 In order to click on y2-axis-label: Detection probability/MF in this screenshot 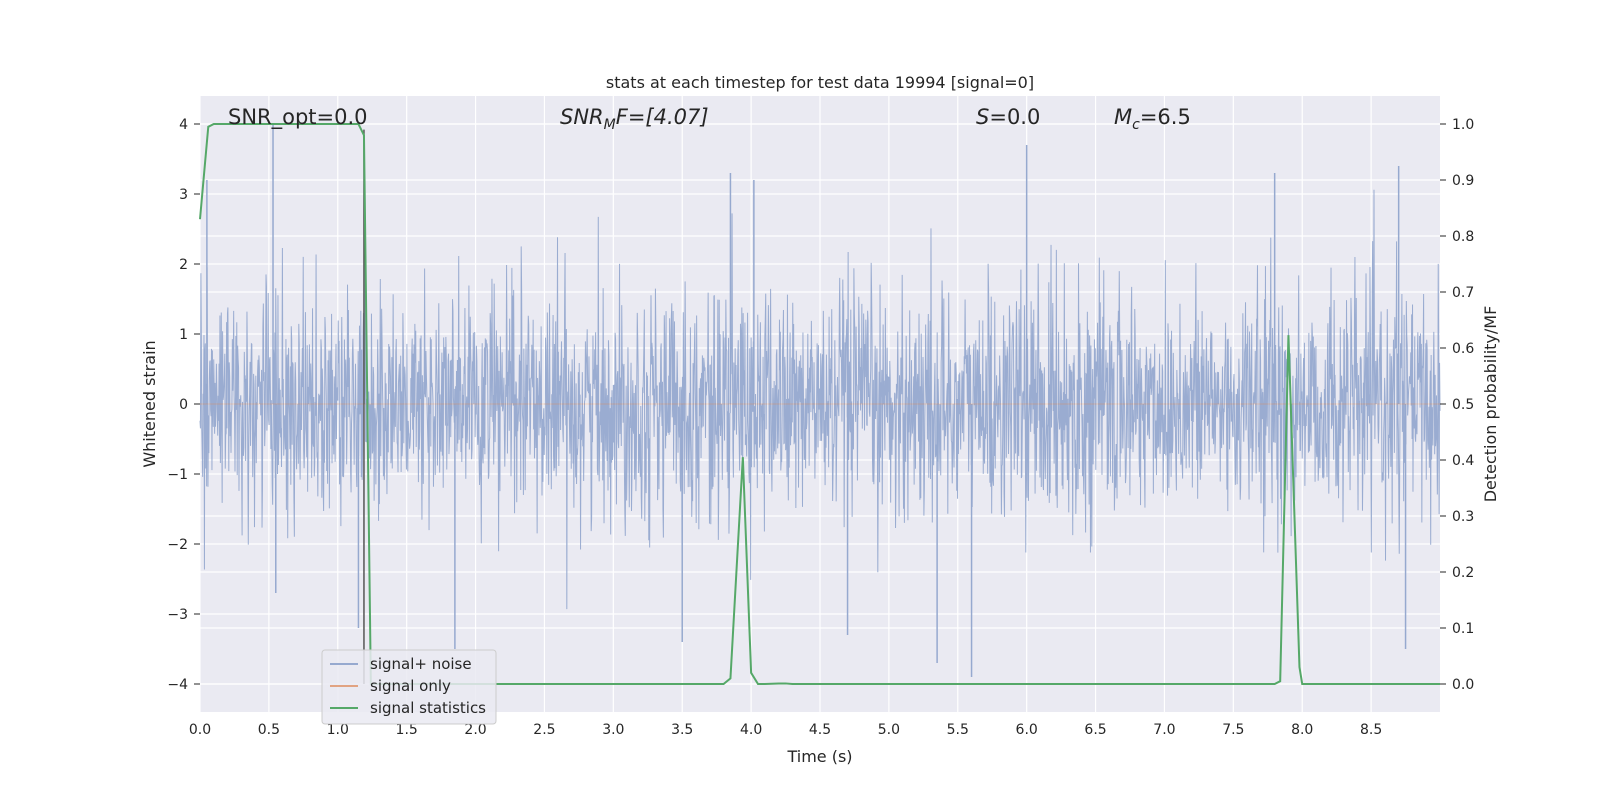, I will do `click(1490, 404)`.